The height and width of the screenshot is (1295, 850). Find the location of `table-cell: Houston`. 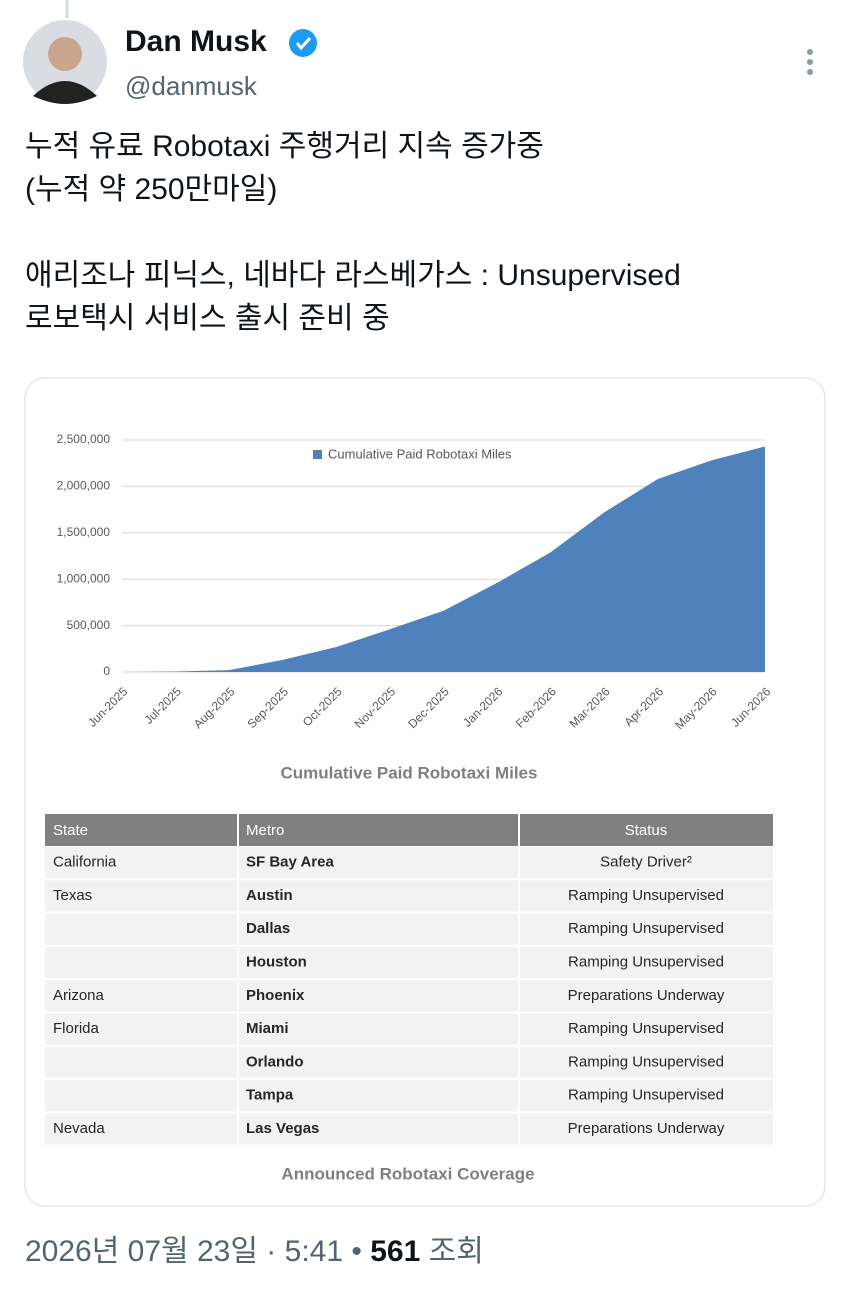

table-cell: Houston is located at coordinates (276, 962).